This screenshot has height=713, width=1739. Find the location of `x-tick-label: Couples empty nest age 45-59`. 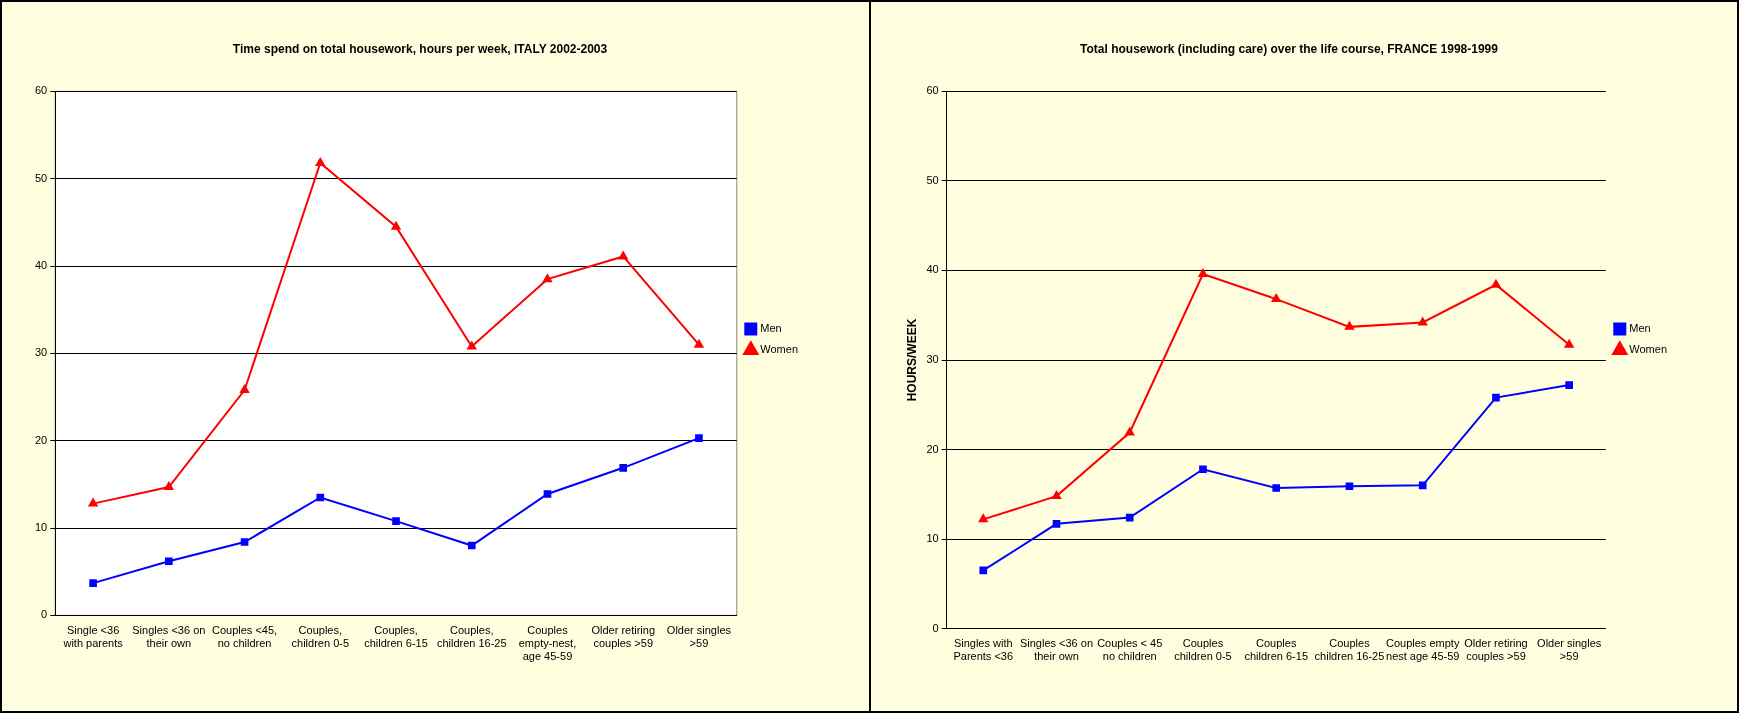

x-tick-label: Couples empty nest age 45-59 is located at coordinates (1422, 650).